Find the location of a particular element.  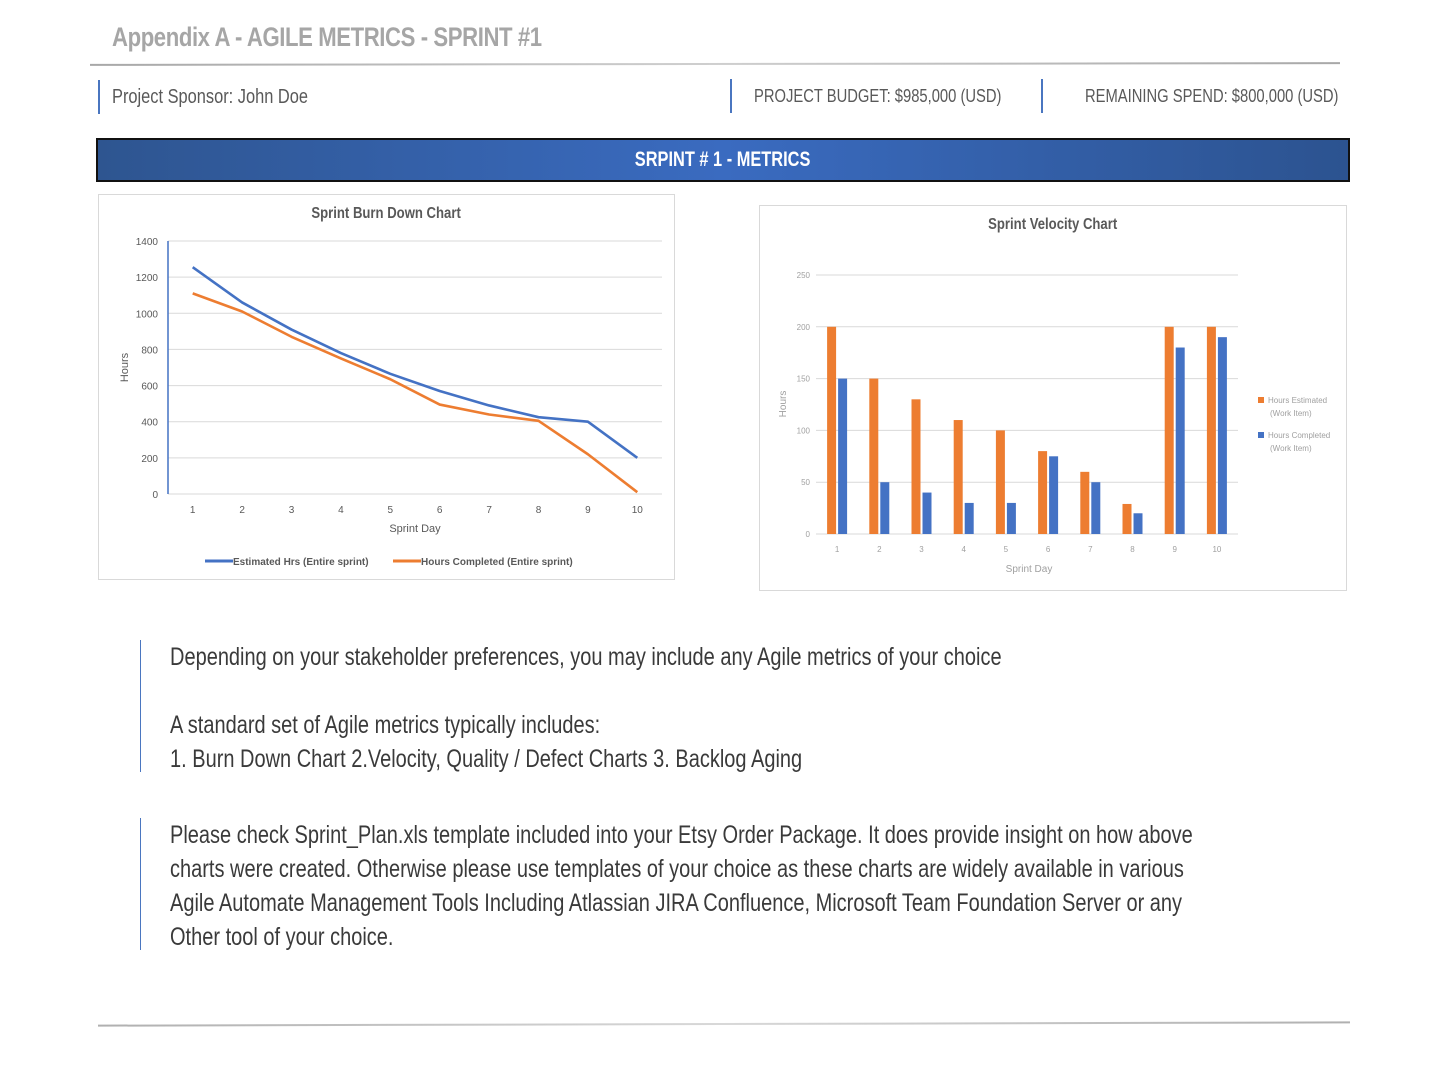

template-note-line: Other tool of your choice. is located at coordinates (282, 937).